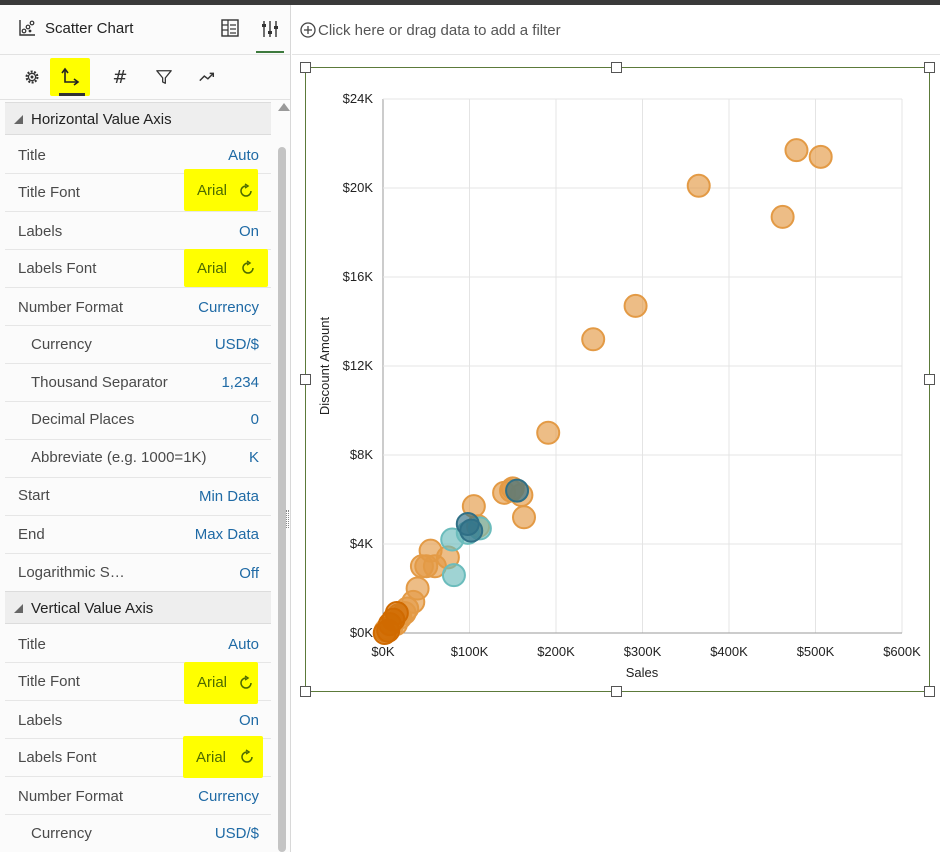  What do you see at coordinates (99, 382) in the screenshot?
I see `row-label: Thousand Separator` at bounding box center [99, 382].